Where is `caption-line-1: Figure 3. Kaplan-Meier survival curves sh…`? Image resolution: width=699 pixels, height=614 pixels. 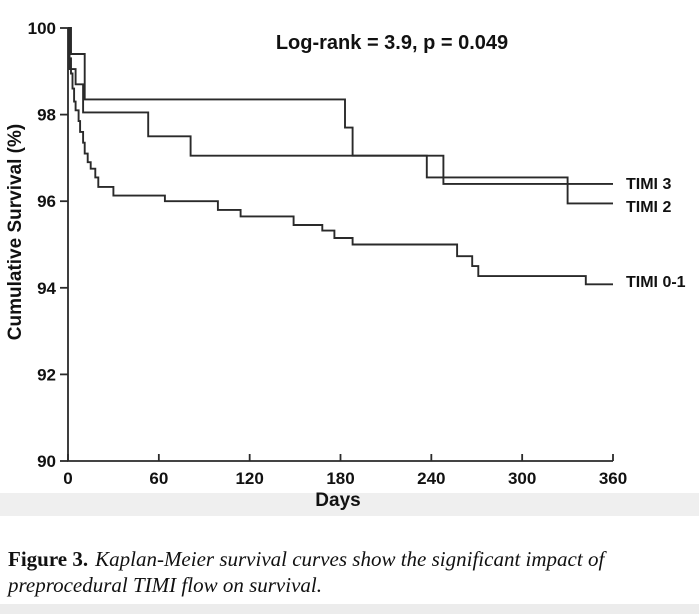
caption-line-1: Figure 3. Kaplan-Meier survival curves sh… is located at coordinates (352, 559).